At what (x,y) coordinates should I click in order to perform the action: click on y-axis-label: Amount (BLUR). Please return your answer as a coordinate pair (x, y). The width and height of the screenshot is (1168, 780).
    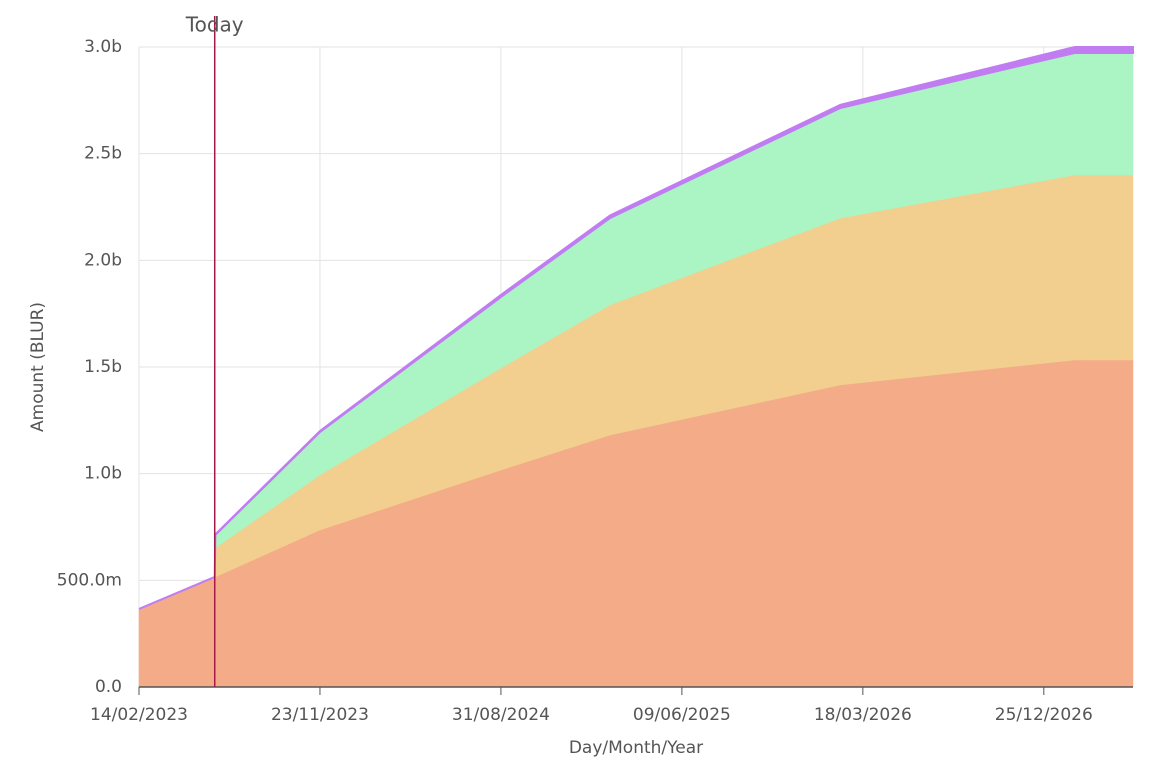
    Looking at the image, I should click on (38, 367).